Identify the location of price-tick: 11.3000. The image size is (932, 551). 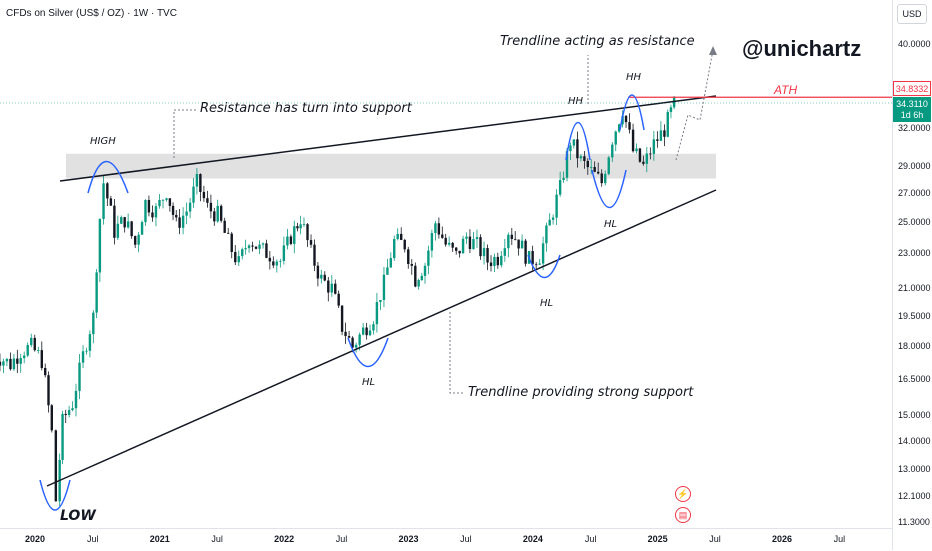
(914, 521).